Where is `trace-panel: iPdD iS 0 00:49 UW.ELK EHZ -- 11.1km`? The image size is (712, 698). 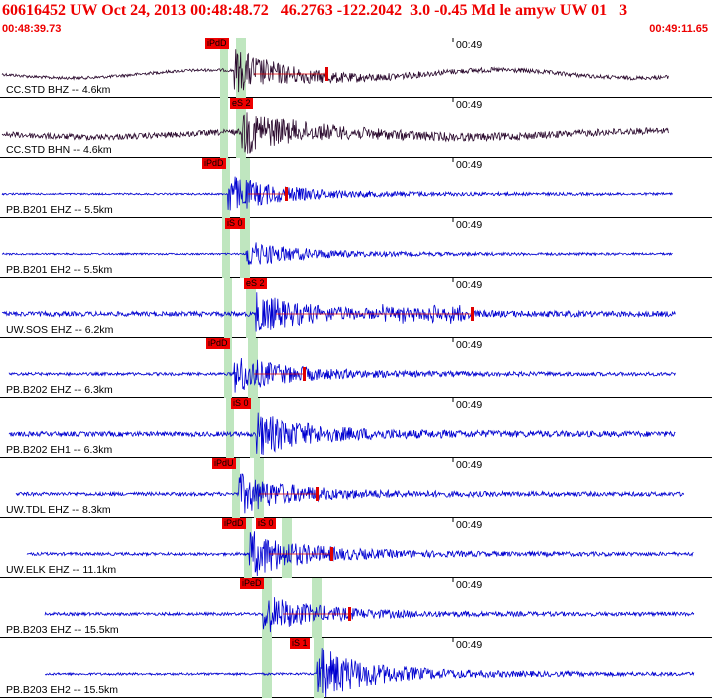
trace-panel: iPdD iS 0 00:49 UW.ELK EHZ -- 11.1km is located at coordinates (356, 548).